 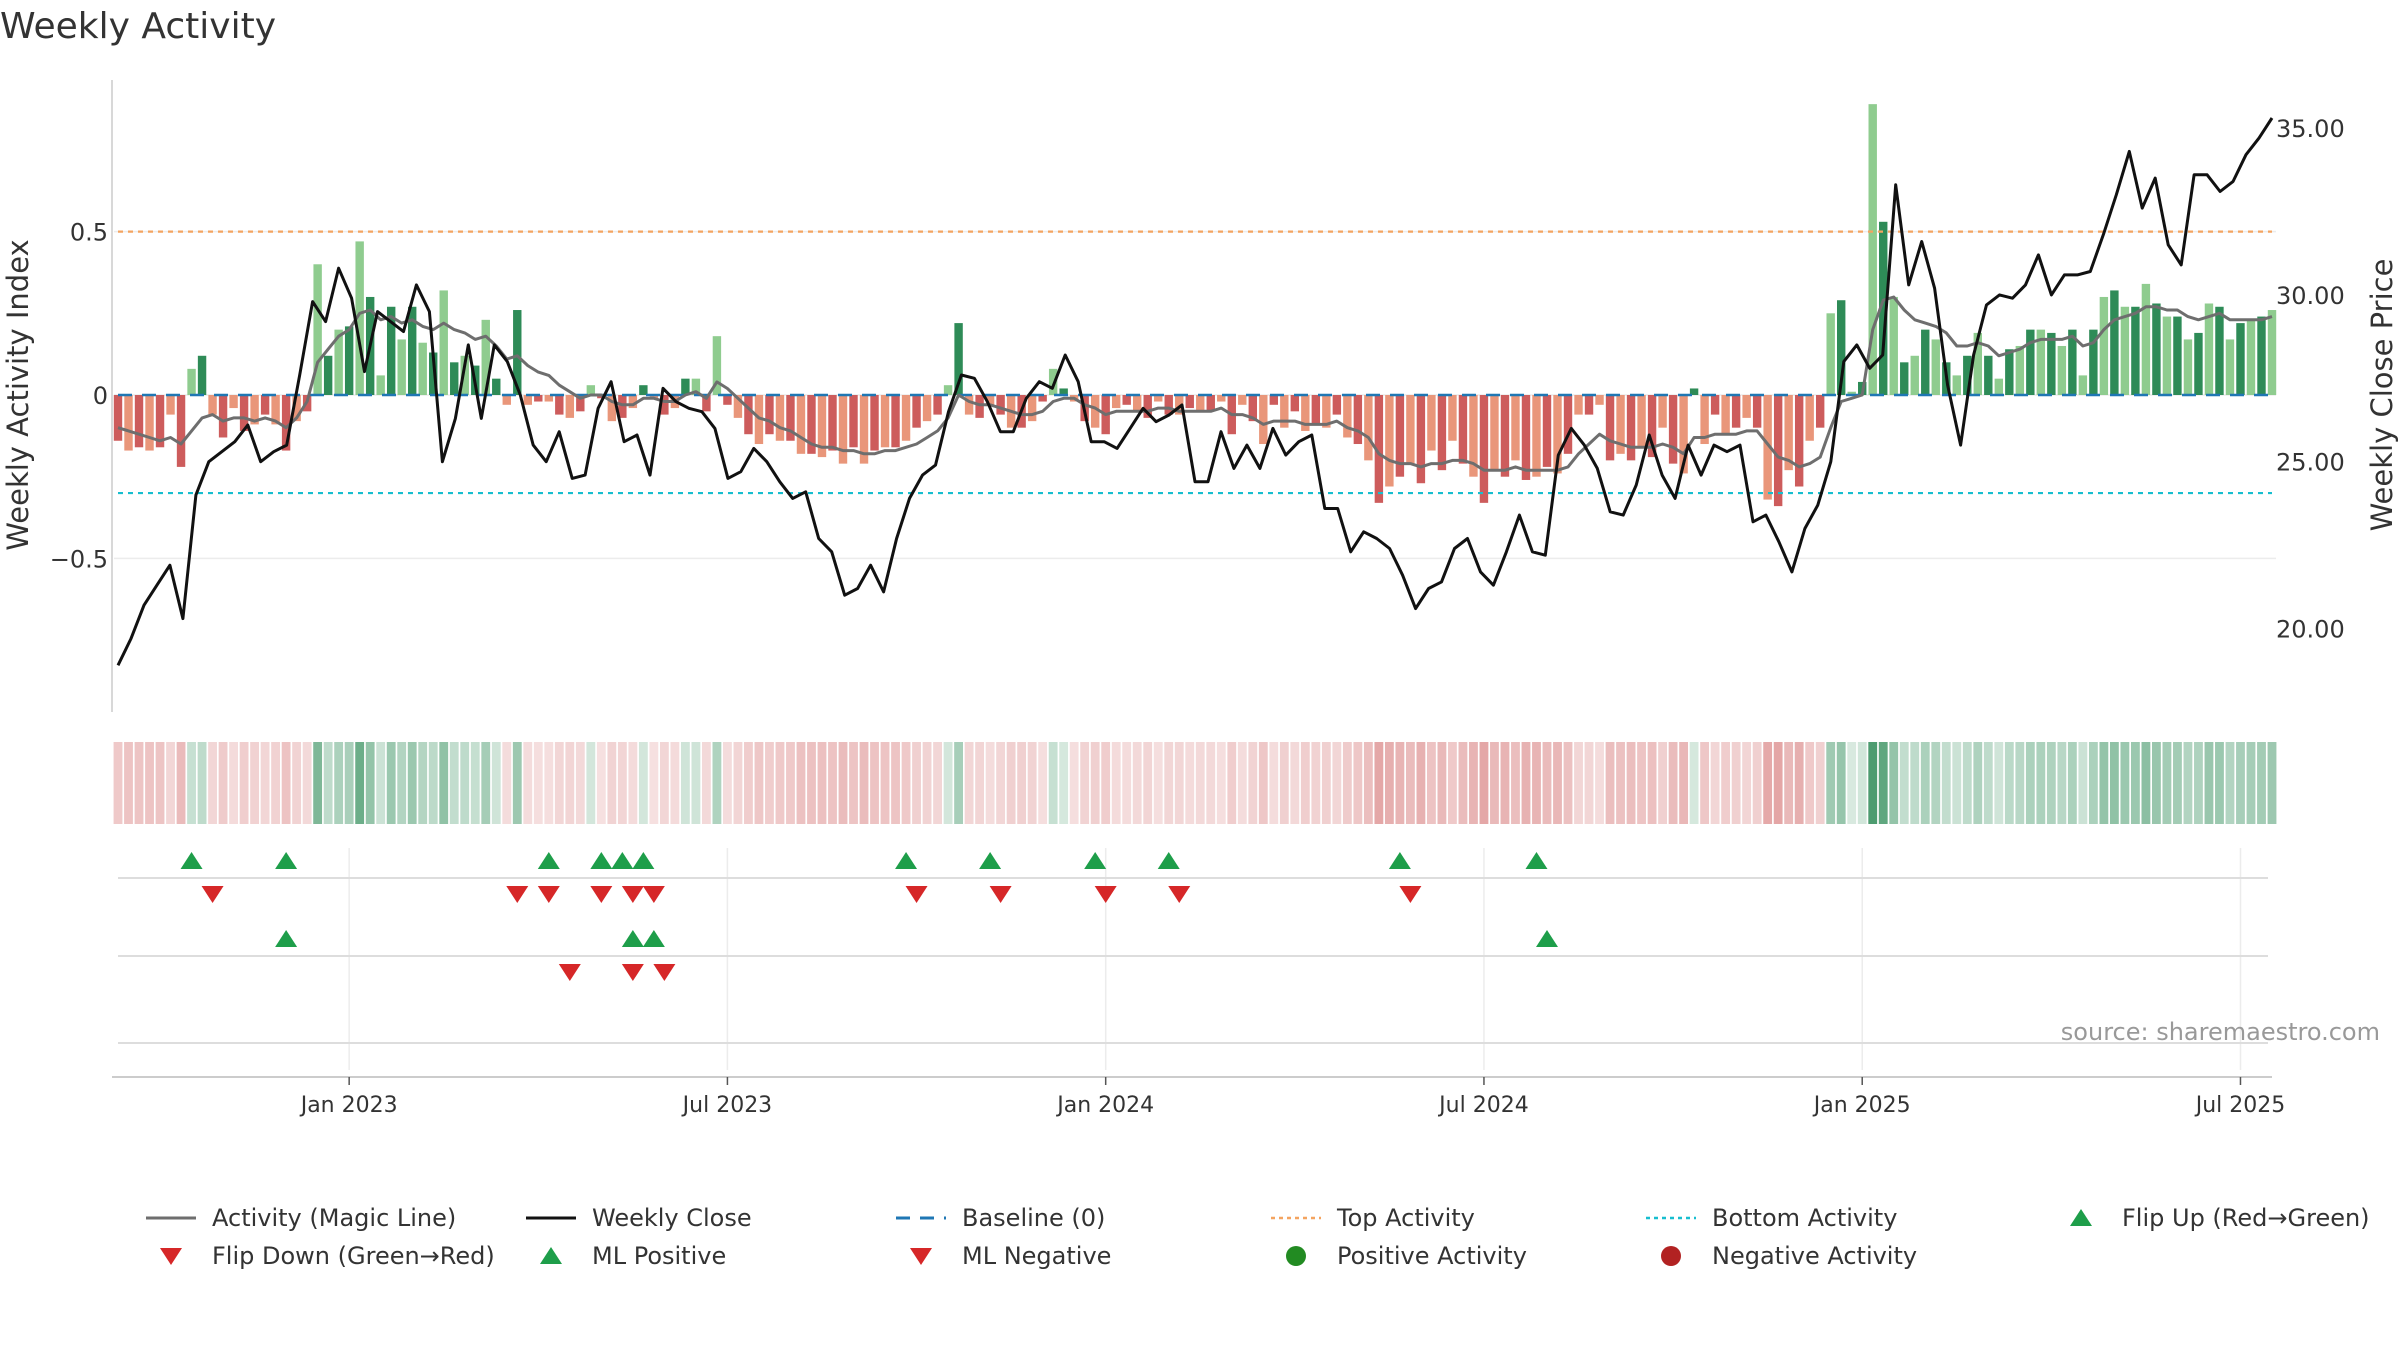 What do you see at coordinates (659, 1256) in the screenshot?
I see `legend-label: ML Positive` at bounding box center [659, 1256].